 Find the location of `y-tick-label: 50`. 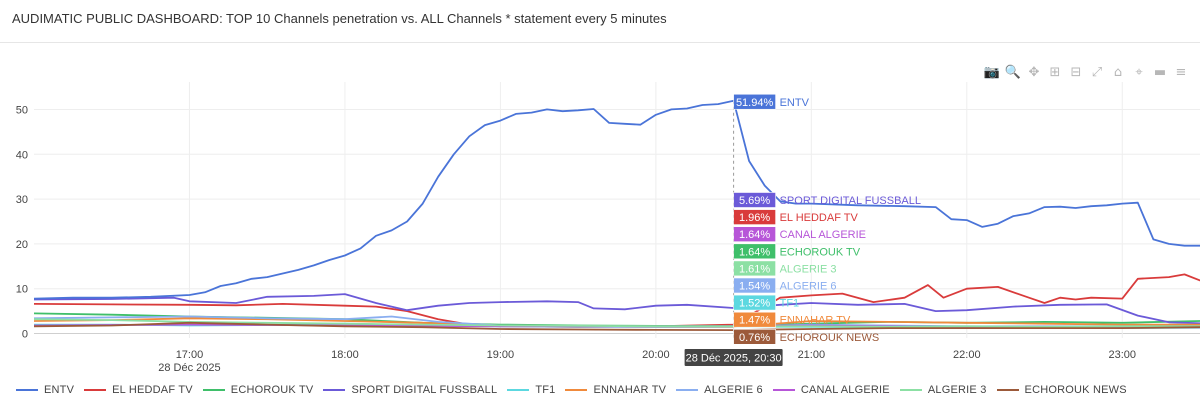

y-tick-label: 50 is located at coordinates (22, 110).